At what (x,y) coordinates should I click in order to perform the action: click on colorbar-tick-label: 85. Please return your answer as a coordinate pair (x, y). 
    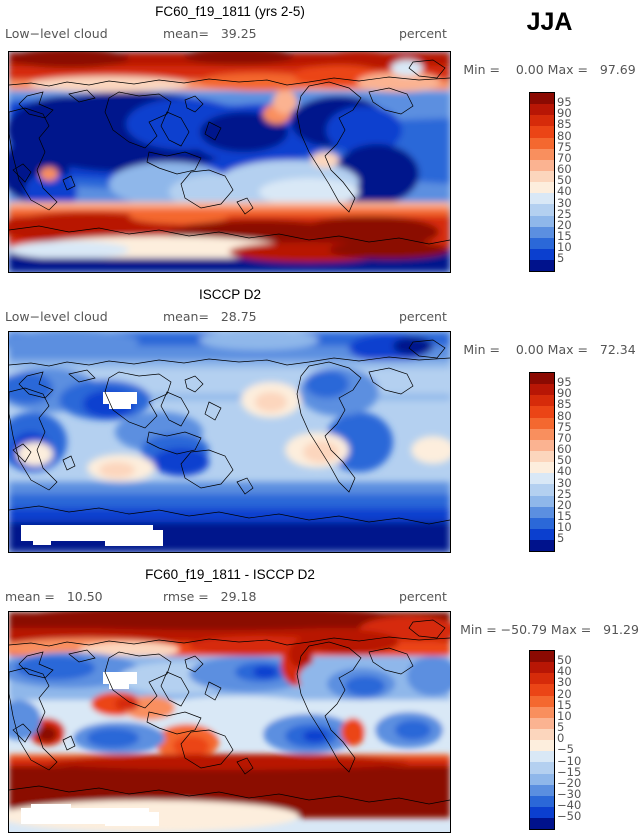
    Looking at the image, I should click on (564, 404).